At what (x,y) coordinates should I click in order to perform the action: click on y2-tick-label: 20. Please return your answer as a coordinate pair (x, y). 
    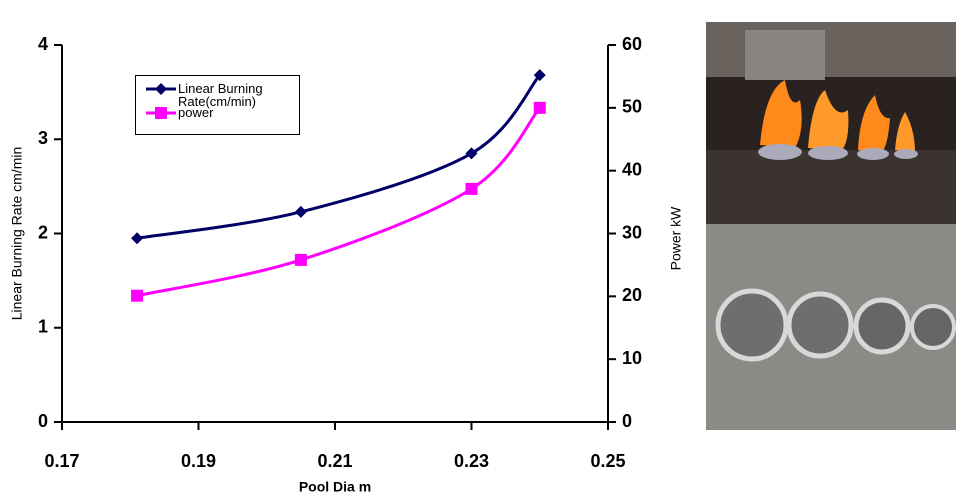
    Looking at the image, I should click on (632, 295).